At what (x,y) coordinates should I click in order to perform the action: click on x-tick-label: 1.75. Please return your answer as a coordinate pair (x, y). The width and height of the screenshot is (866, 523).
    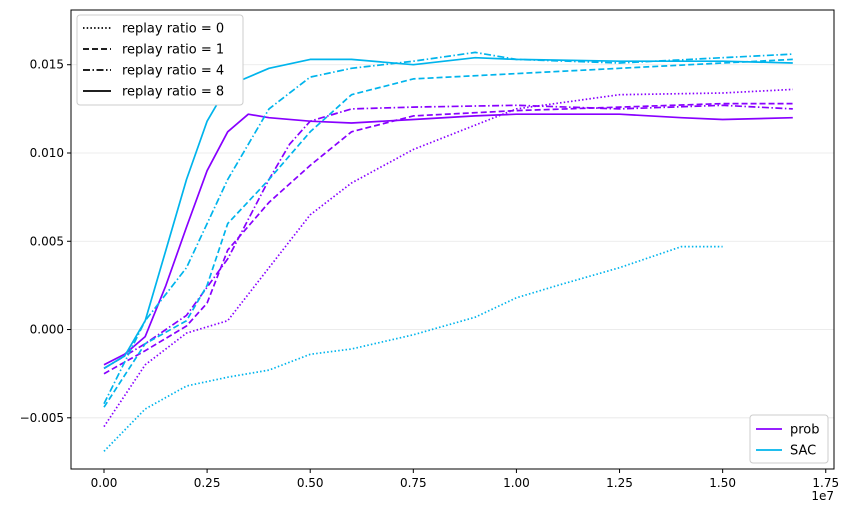
    Looking at the image, I should click on (825, 483).